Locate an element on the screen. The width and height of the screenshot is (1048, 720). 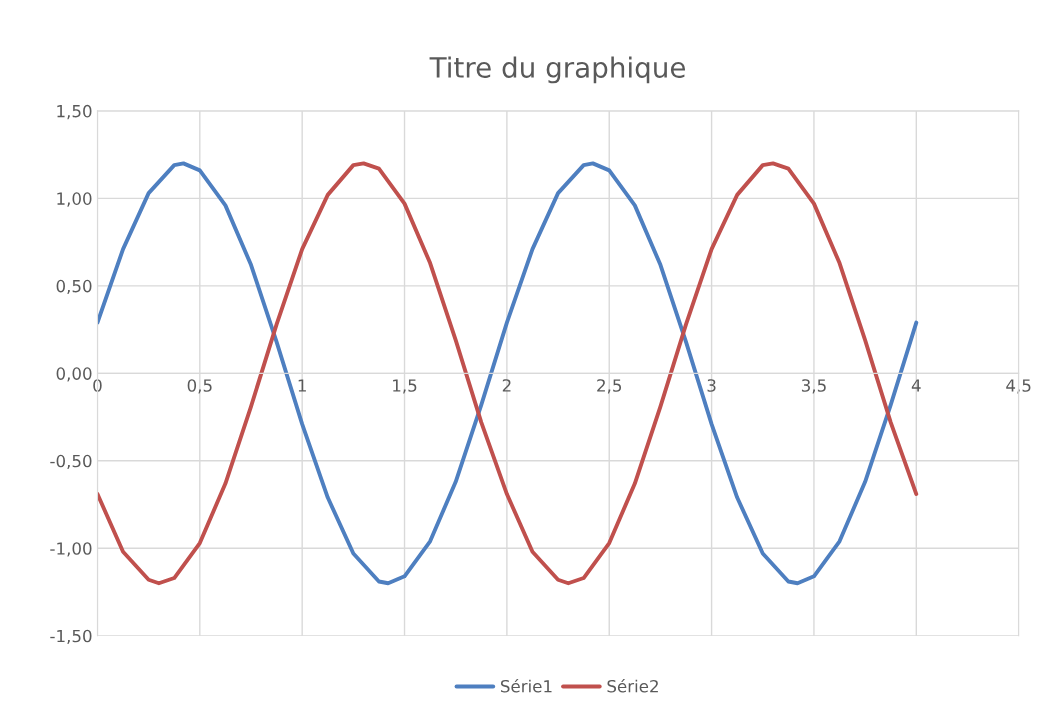
y-tick-label: 0,50 is located at coordinates (74, 287).